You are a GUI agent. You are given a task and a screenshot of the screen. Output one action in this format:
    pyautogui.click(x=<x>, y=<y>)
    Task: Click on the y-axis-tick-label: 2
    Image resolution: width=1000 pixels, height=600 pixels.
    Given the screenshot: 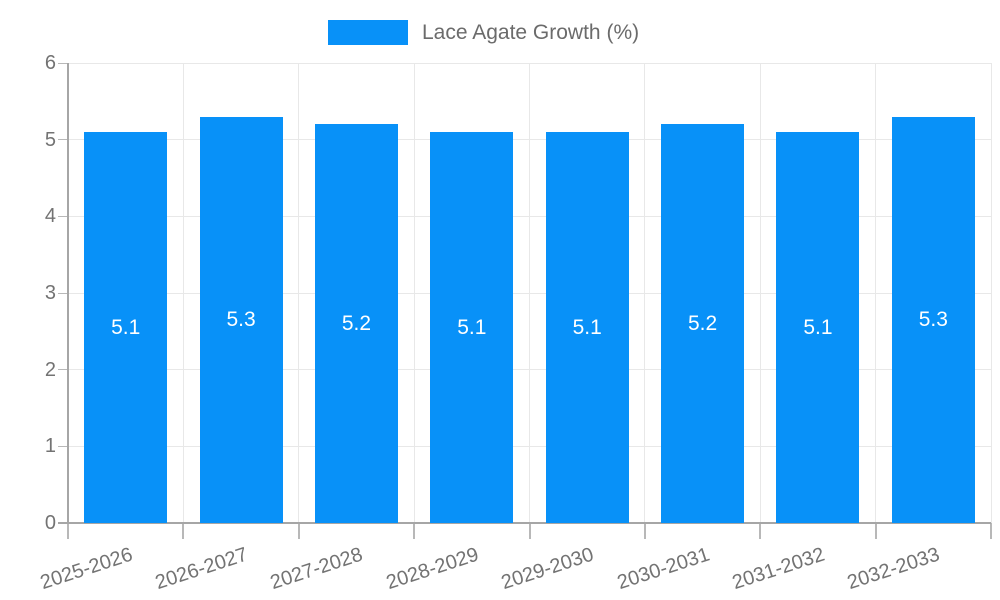 What is the action you would take?
    pyautogui.click(x=50, y=369)
    